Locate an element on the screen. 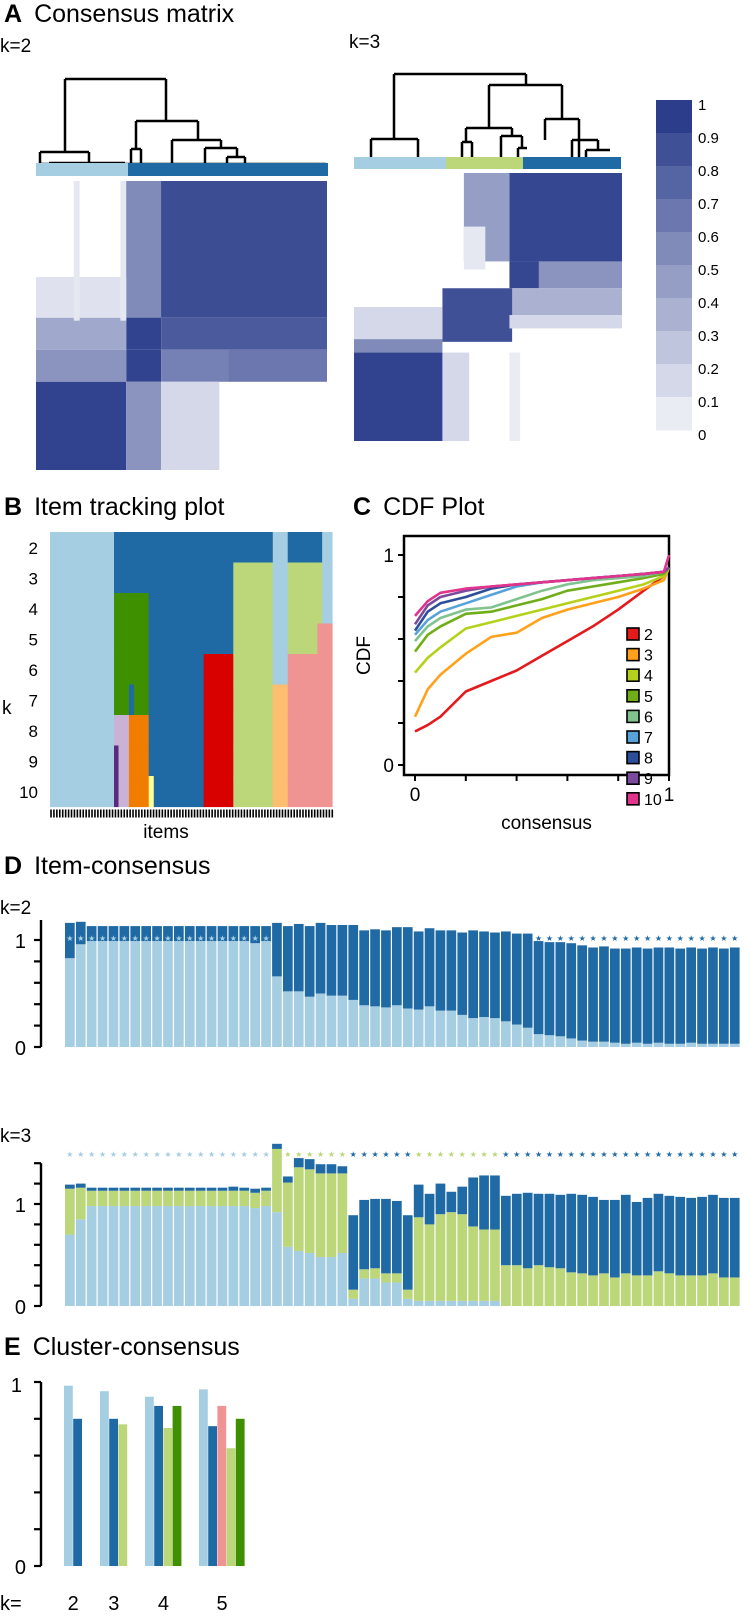 This screenshot has height=1619, width=750. k2-heat-cell is located at coordinates (76, 251).